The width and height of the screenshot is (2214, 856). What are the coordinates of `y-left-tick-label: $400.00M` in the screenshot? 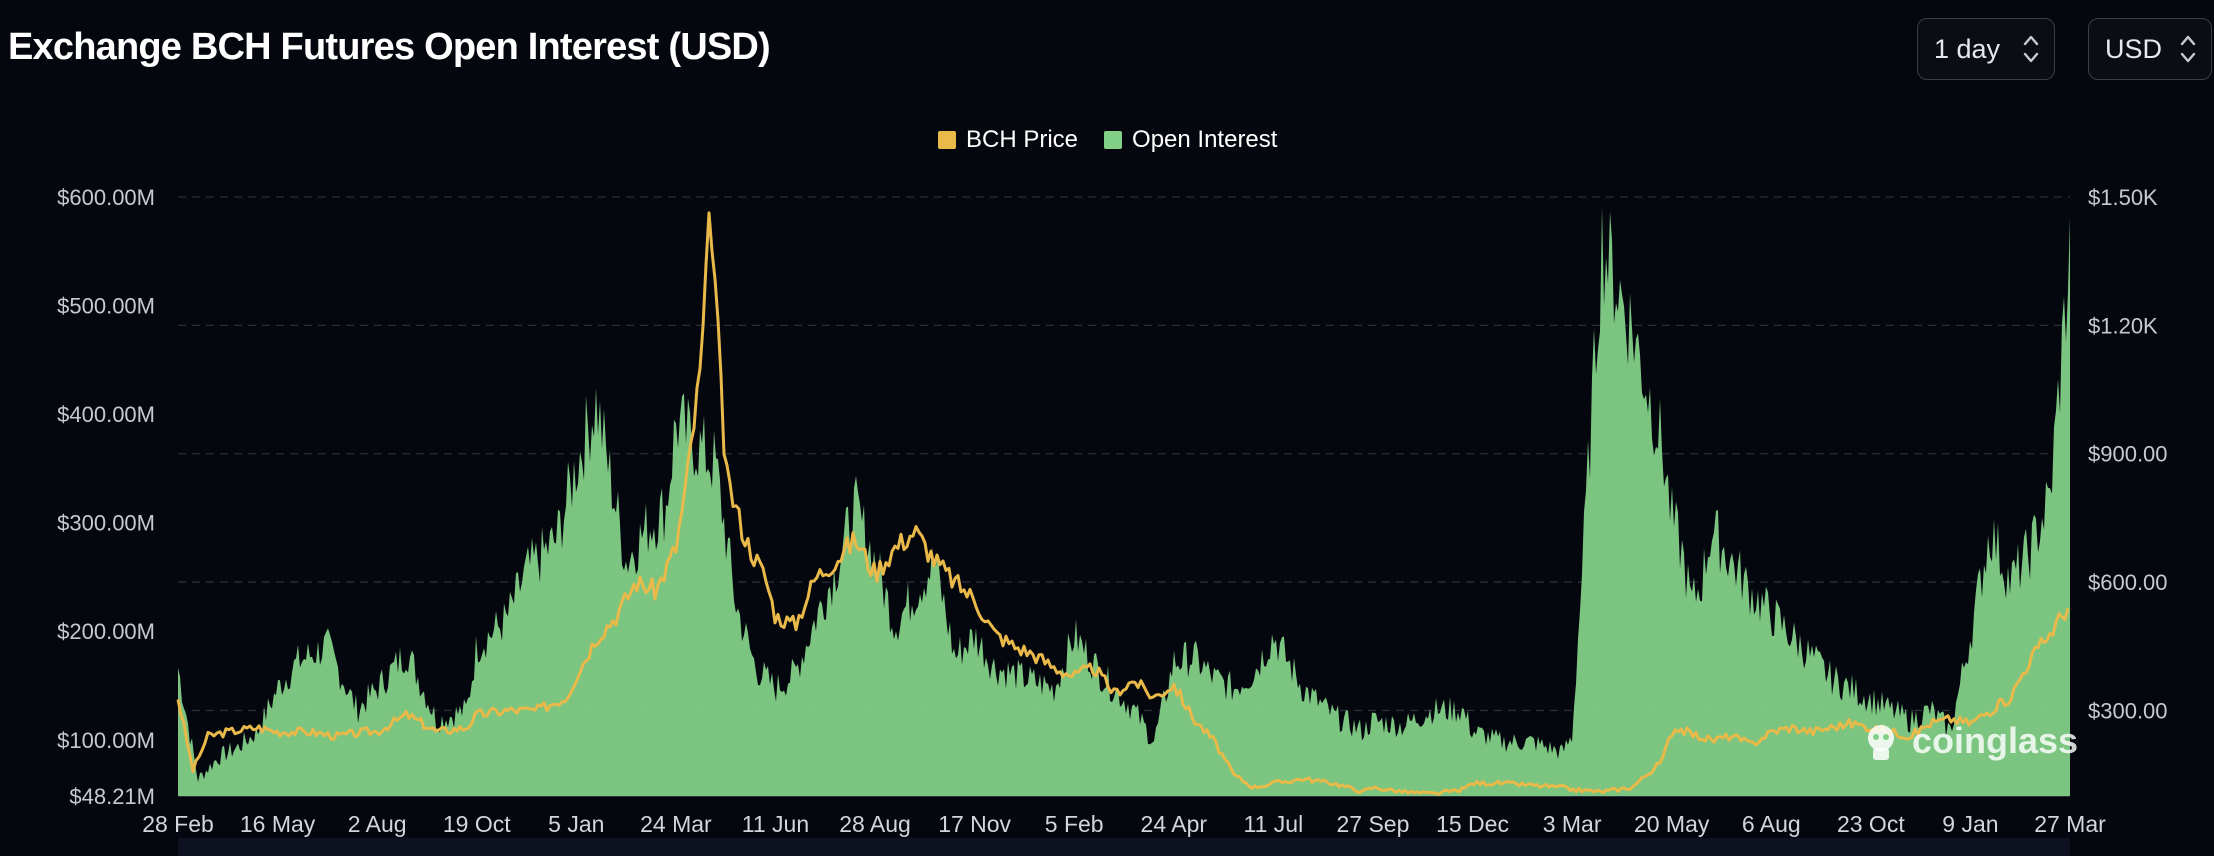 It's located at (106, 414).